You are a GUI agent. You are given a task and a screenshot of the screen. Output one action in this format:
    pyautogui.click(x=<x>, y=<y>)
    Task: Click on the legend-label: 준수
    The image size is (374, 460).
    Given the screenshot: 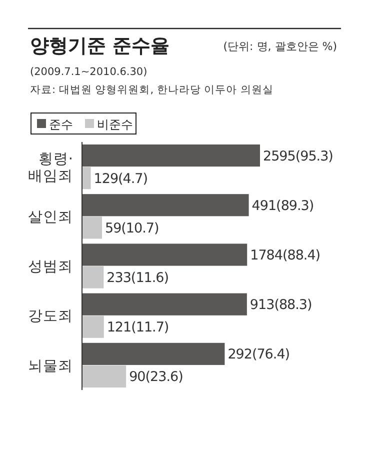 What is the action you would take?
    pyautogui.click(x=61, y=125)
    